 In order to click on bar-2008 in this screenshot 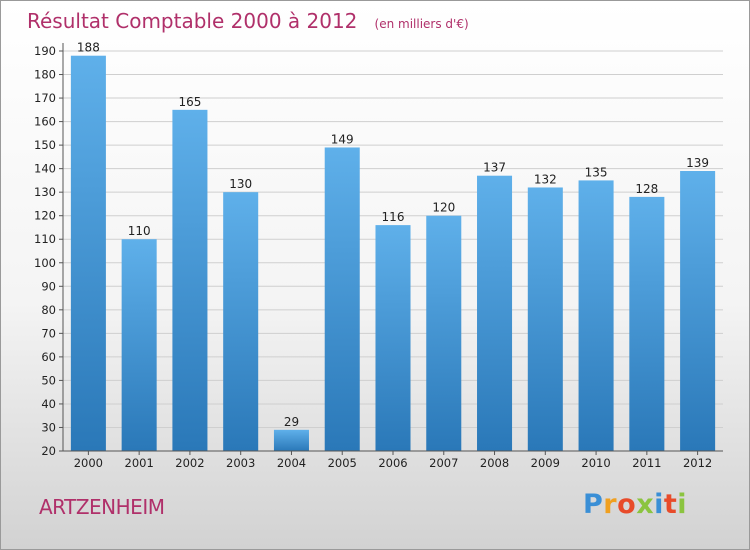, I will do `click(495, 313)`.